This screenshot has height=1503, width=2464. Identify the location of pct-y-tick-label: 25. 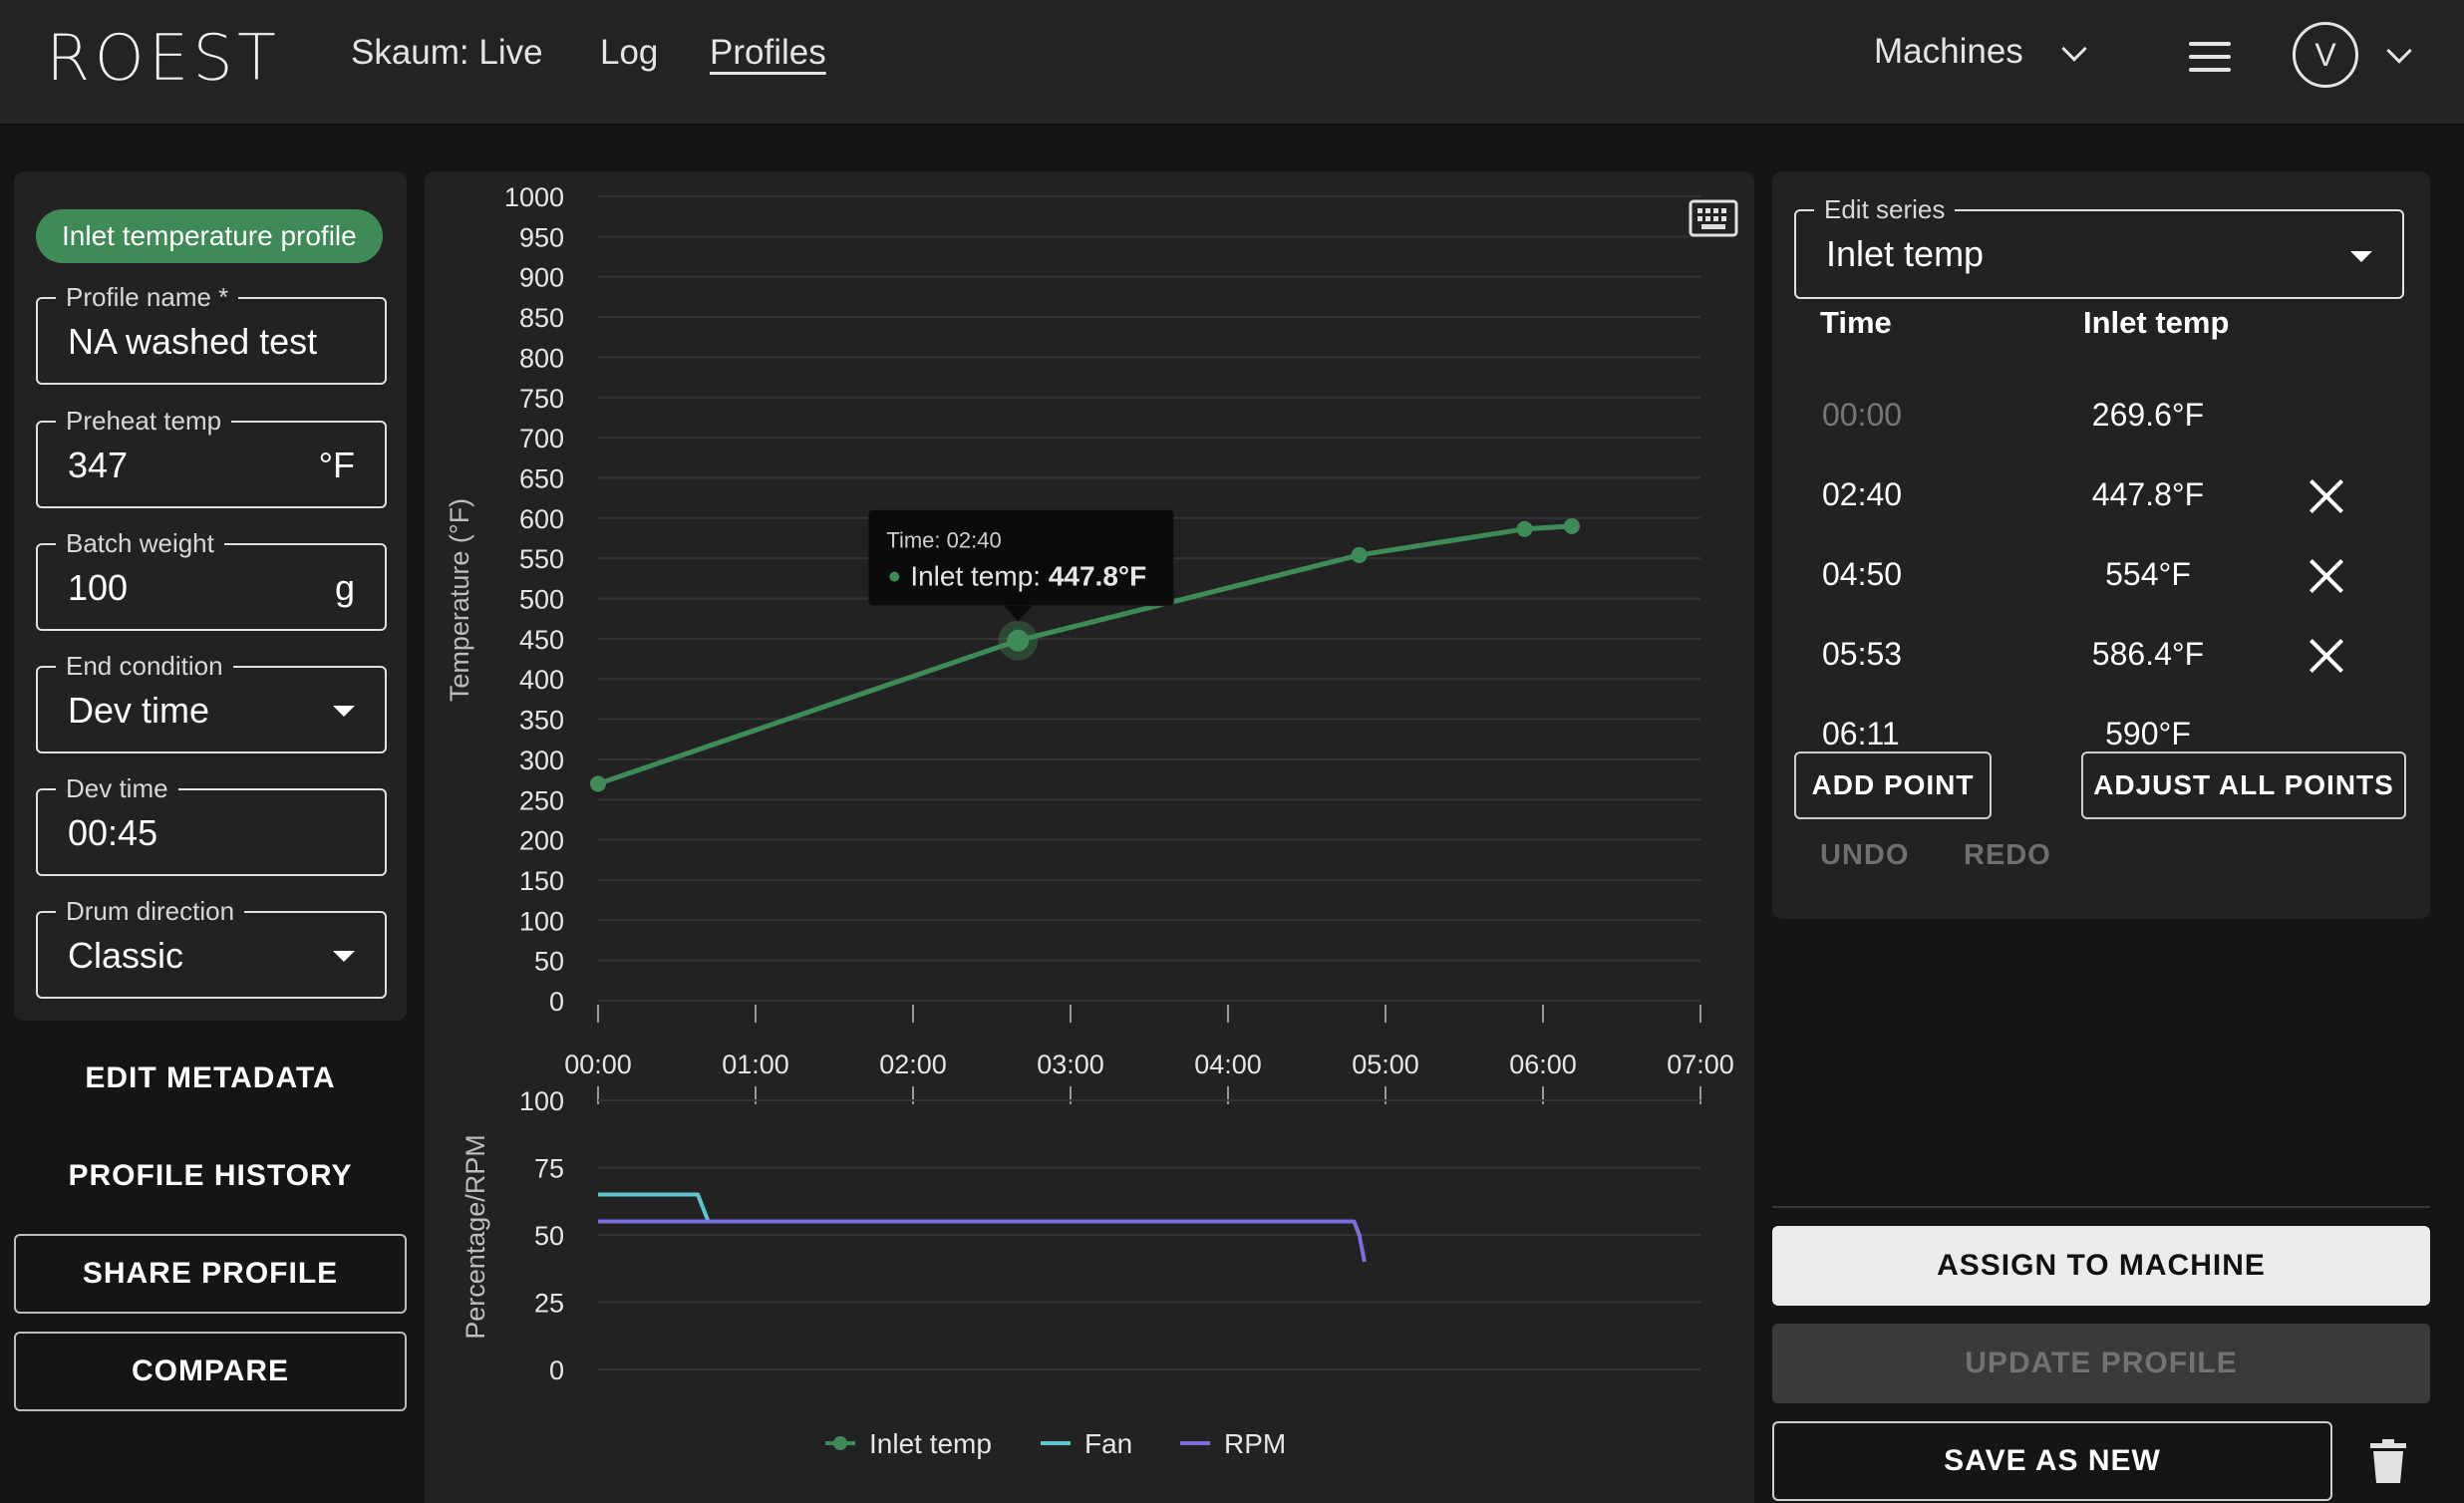
(549, 1304).